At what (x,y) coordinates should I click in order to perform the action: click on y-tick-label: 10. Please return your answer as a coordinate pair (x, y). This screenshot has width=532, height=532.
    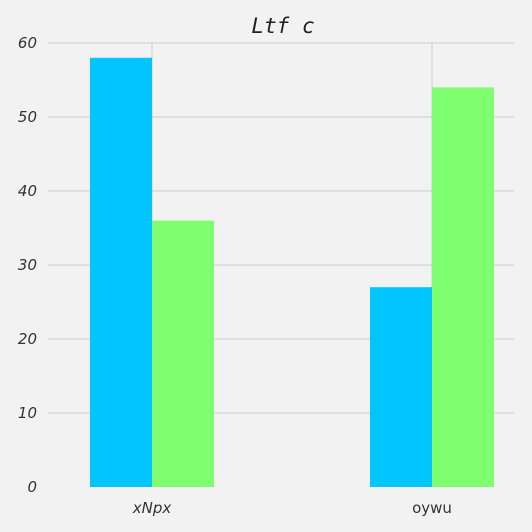
    Looking at the image, I should click on (27, 413).